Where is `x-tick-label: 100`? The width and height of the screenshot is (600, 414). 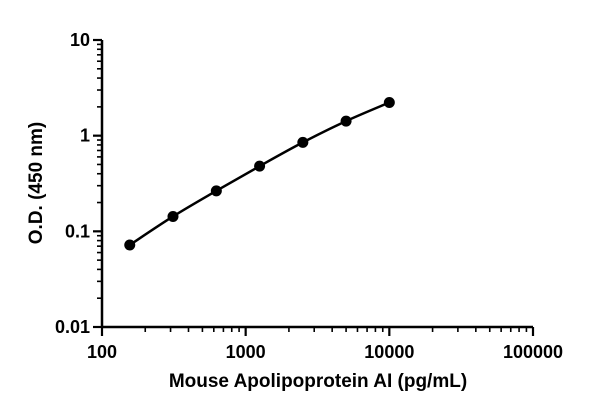 x-tick-label: 100 is located at coordinates (102, 352).